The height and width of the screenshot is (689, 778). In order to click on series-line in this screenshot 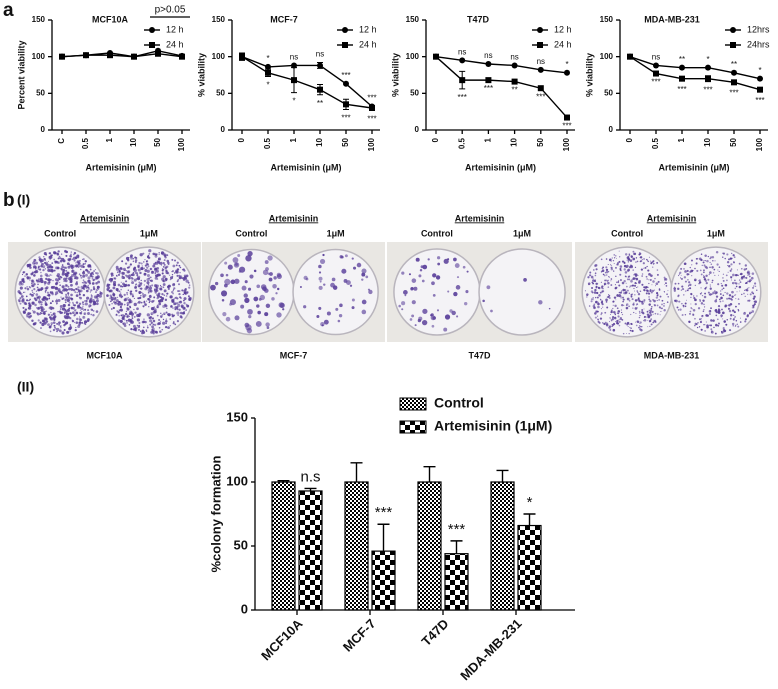, I will do `click(307, 82)`.